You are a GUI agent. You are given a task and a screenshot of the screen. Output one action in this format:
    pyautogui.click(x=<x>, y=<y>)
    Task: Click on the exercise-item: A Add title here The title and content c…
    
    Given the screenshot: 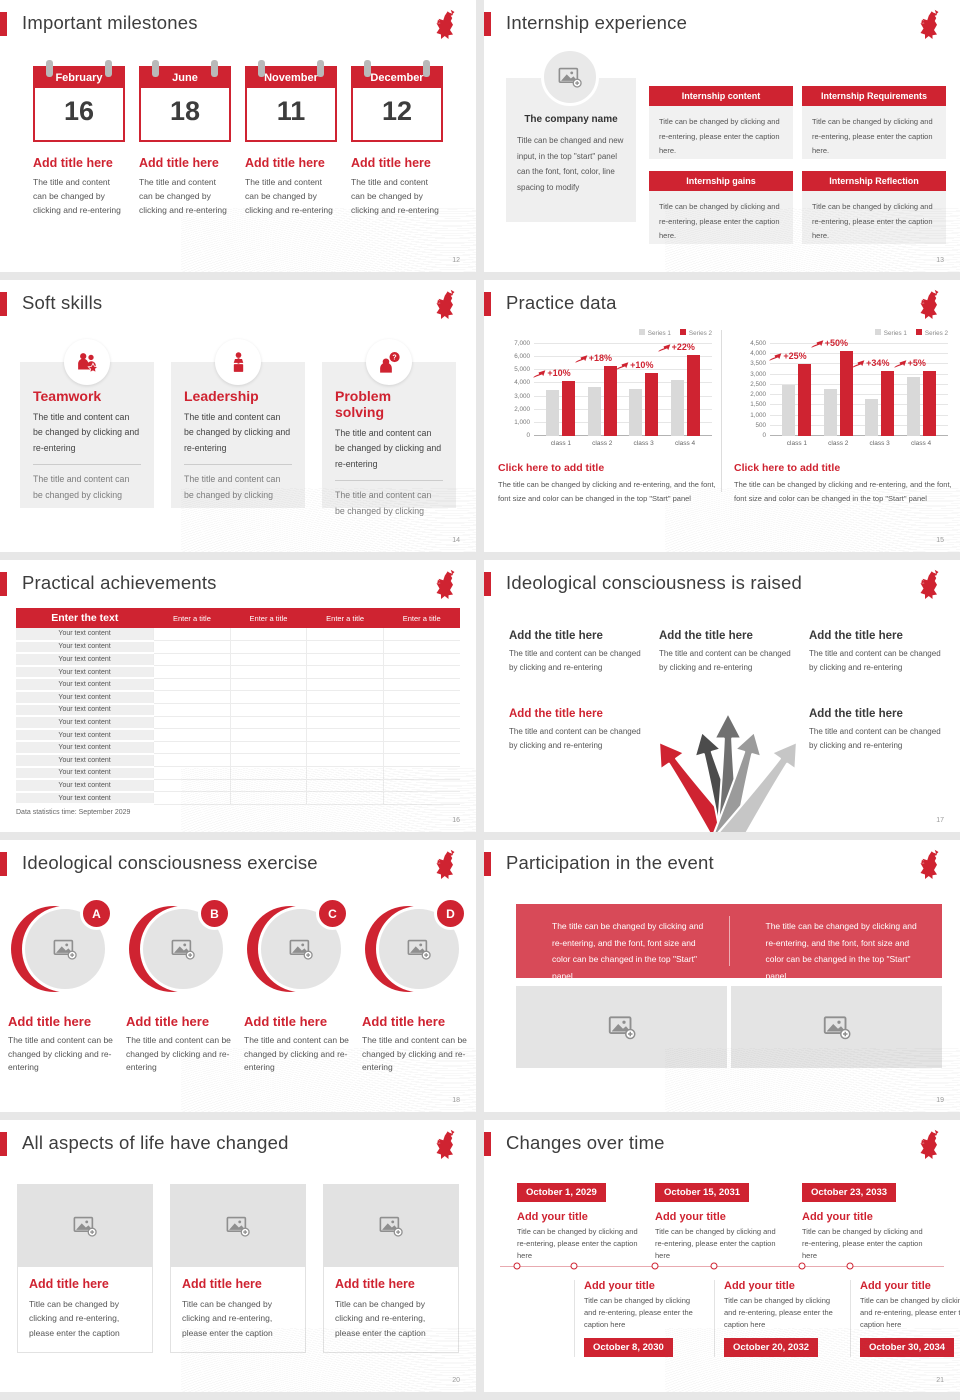 What is the action you would take?
    pyautogui.click(x=61, y=986)
    